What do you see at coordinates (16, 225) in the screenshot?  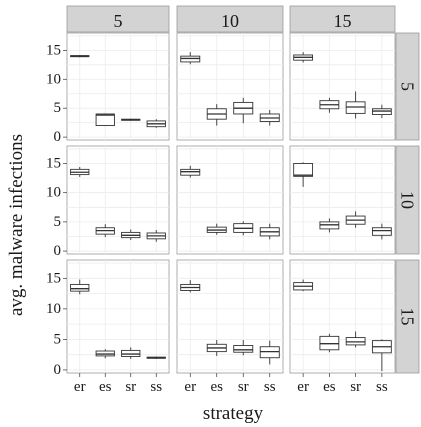 I see `y-axis-label: avg. malware infections` at bounding box center [16, 225].